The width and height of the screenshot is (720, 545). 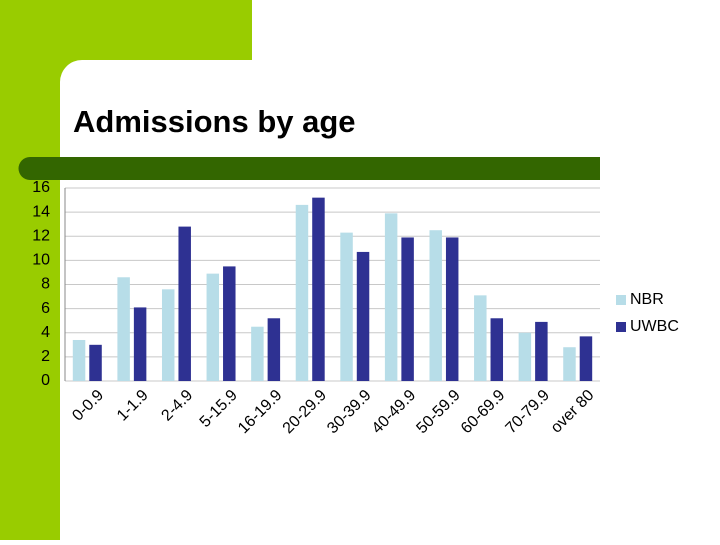 What do you see at coordinates (45, 308) in the screenshot?
I see `y-tick-label: 6` at bounding box center [45, 308].